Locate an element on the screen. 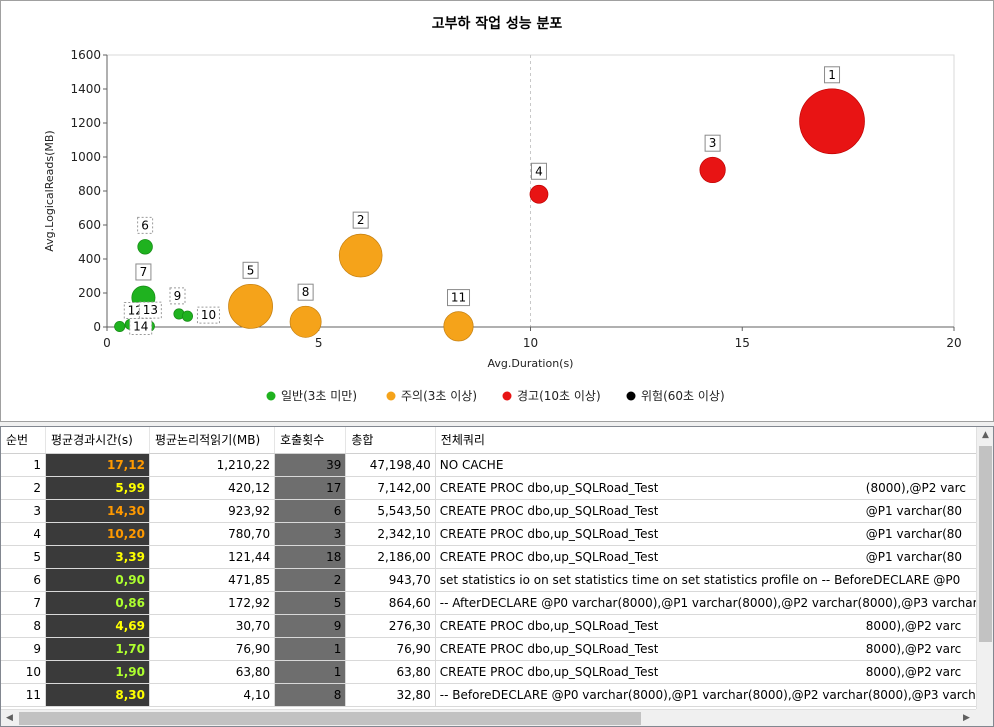  cell-avg-duration: 10,20 is located at coordinates (97, 534).